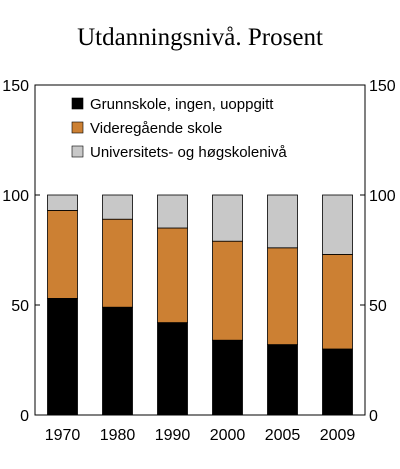  Describe the element at coordinates (20, 306) in the screenshot. I see `y-tick-label-left: 50` at that location.